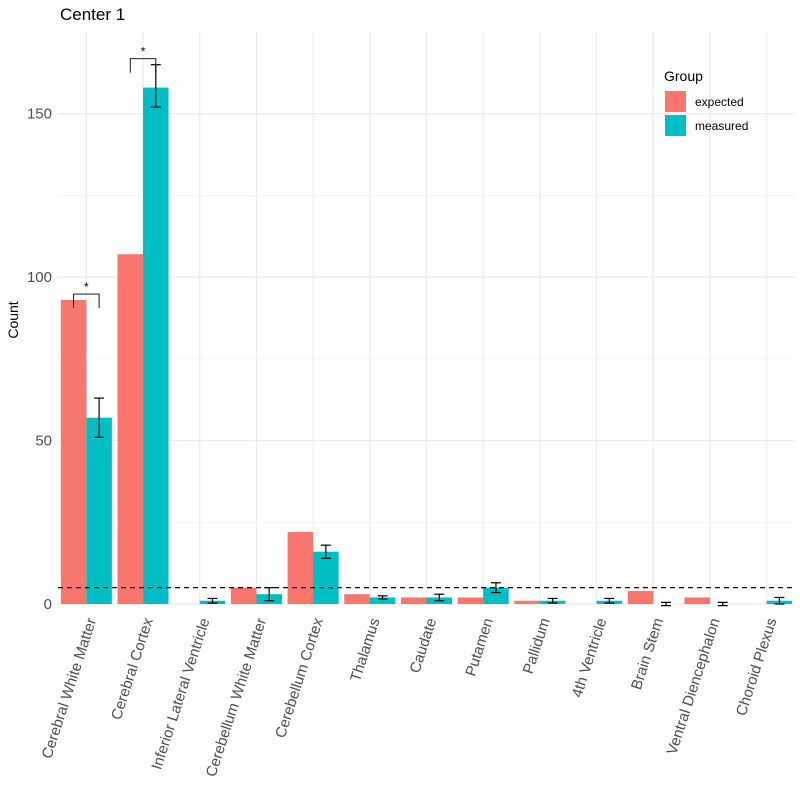 The image size is (800, 800). What do you see at coordinates (13, 319) in the screenshot?
I see `y-axis-label: Count` at bounding box center [13, 319].